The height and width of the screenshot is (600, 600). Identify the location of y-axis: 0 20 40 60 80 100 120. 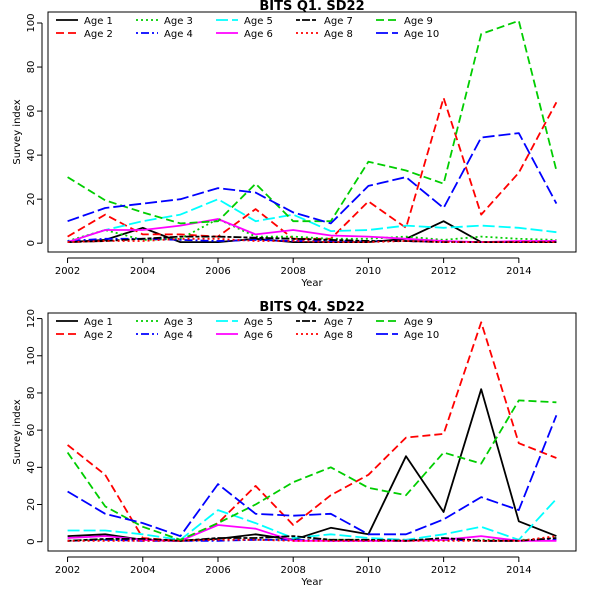
(34, 427).